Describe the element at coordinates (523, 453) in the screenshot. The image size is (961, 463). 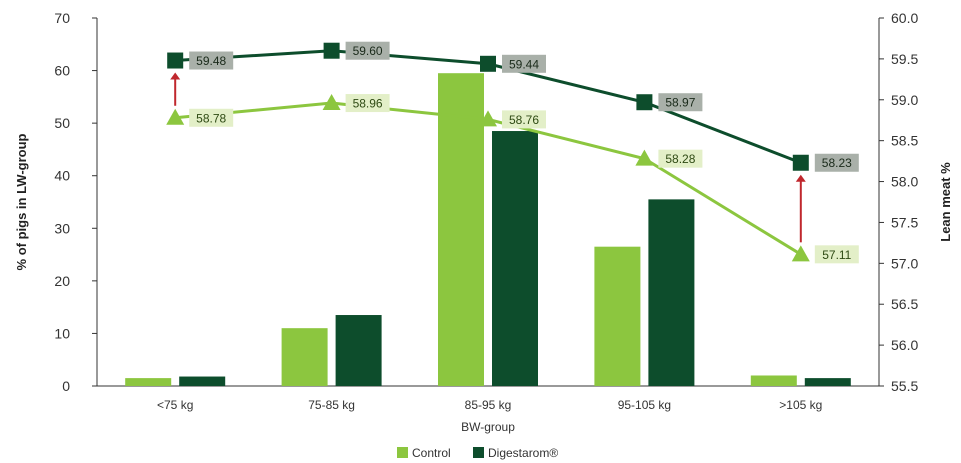
I see `legend-label-digestarom: Digestarom®` at that location.